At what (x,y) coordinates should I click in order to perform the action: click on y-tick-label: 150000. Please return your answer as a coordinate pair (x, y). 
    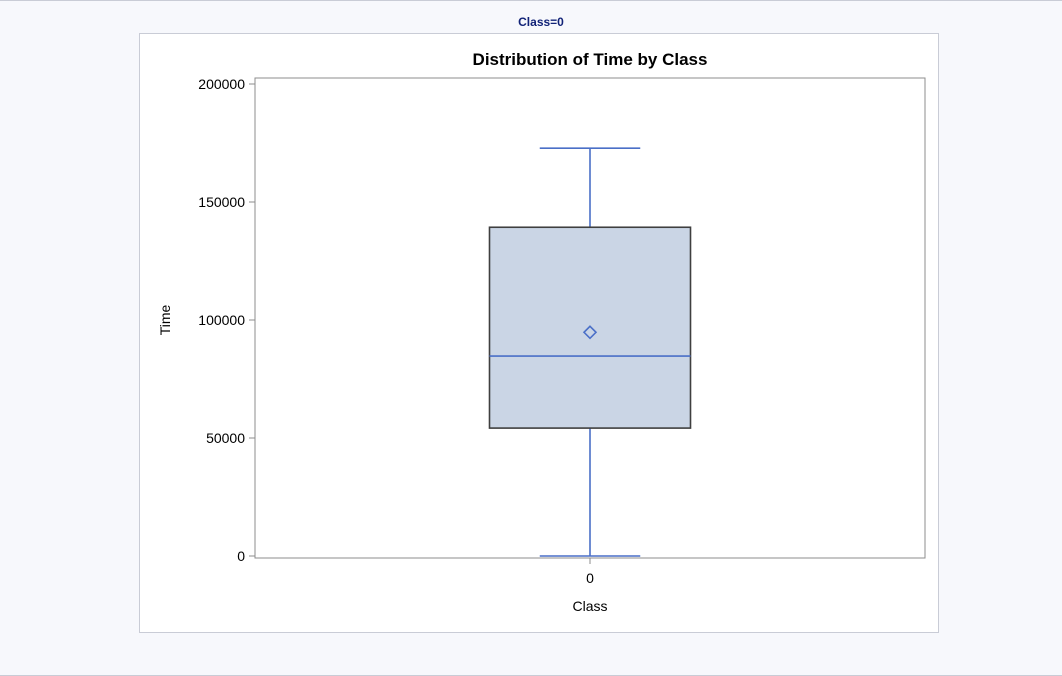
    Looking at the image, I should click on (221, 202).